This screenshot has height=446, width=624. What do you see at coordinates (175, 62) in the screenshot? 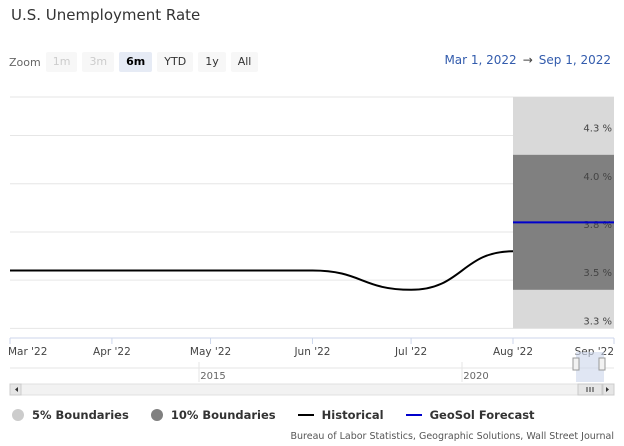
I see `zoom-ytd-button: YTD` at bounding box center [175, 62].